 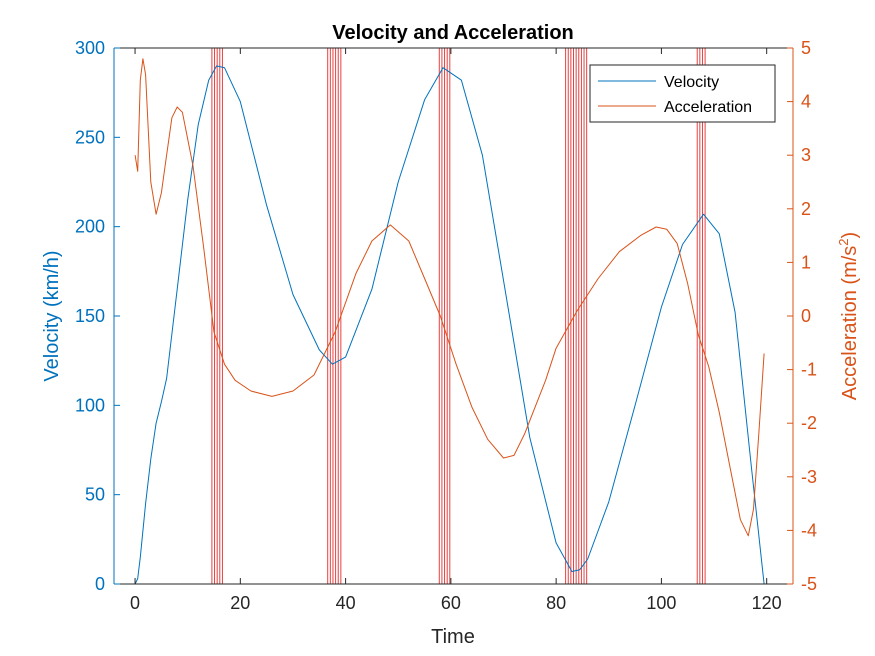 What do you see at coordinates (708, 107) in the screenshot?
I see `legend-label-acceleration: Acceleration` at bounding box center [708, 107].